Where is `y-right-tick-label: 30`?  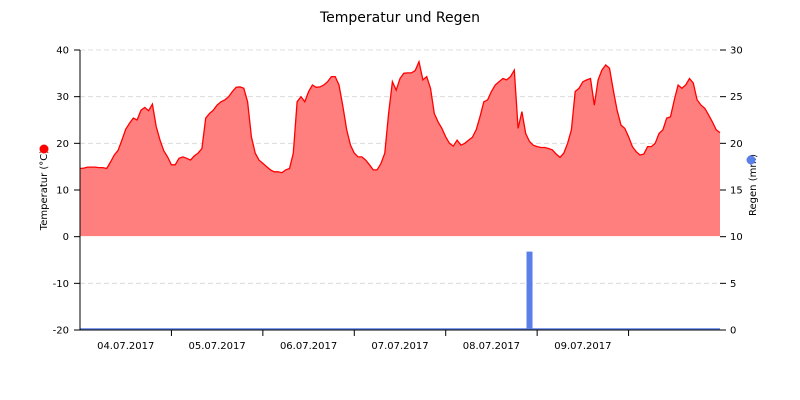
y-right-tick-label: 30 is located at coordinates (736, 51).